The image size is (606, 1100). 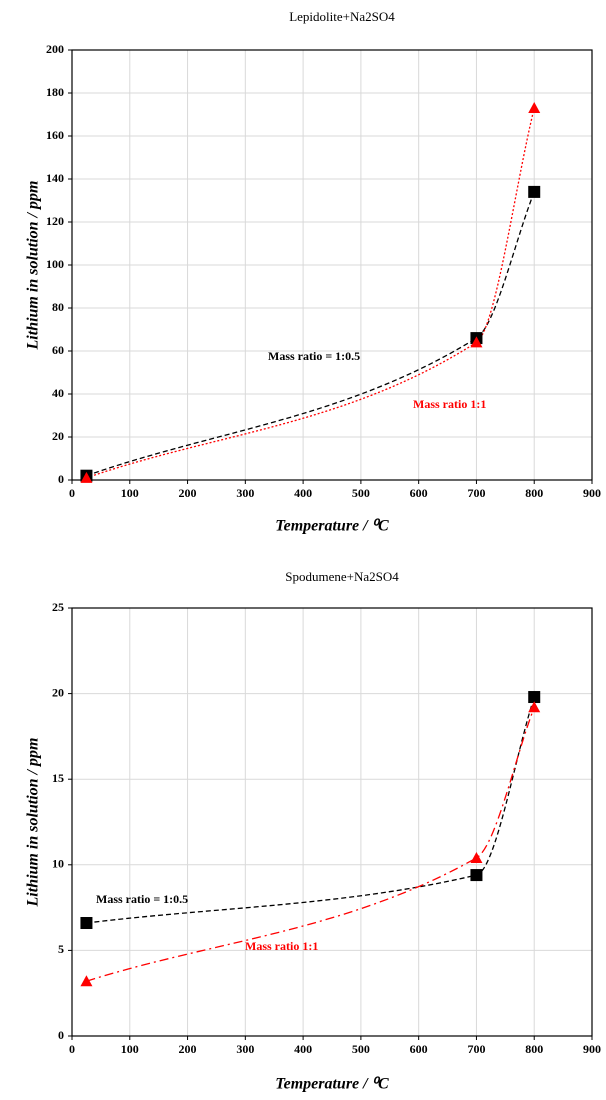 What do you see at coordinates (342, 576) in the screenshot?
I see `chart-title: Spodumene+Na2SO4` at bounding box center [342, 576].